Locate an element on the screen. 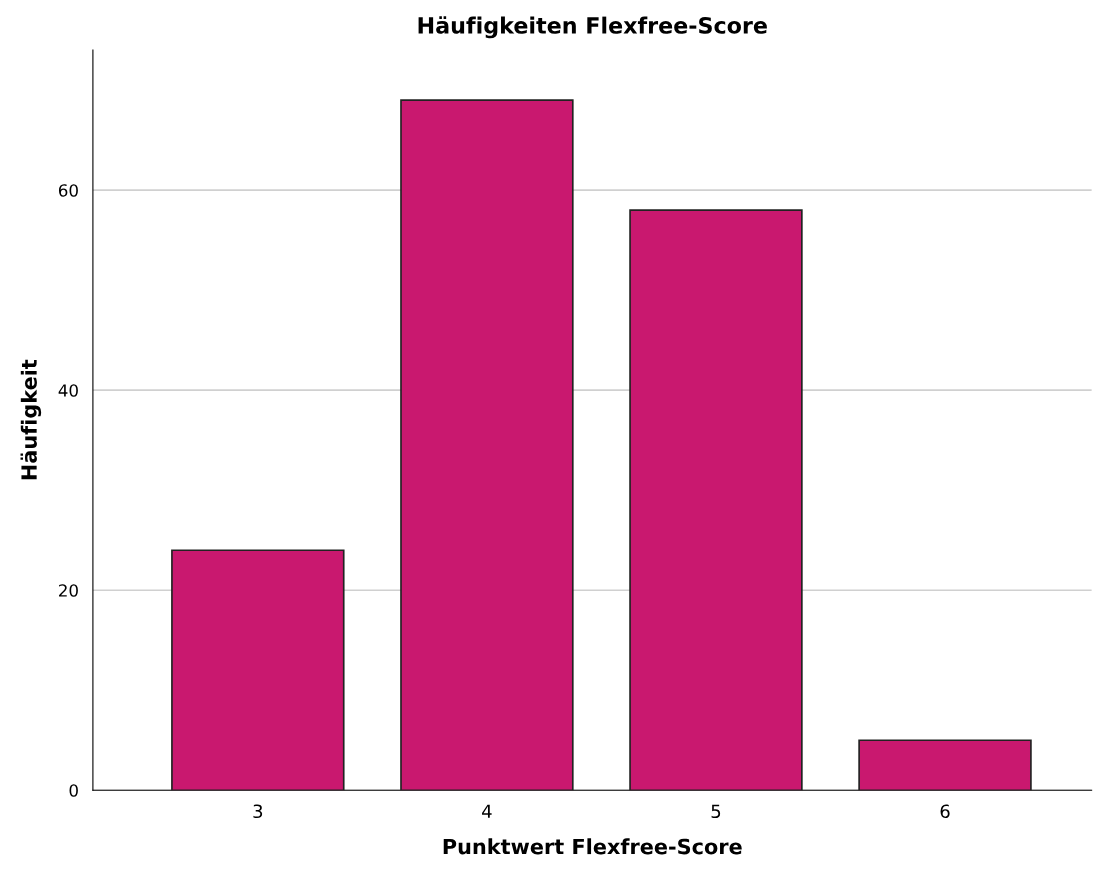 The image size is (1106, 880). x-tick-label: 6 is located at coordinates (945, 811).